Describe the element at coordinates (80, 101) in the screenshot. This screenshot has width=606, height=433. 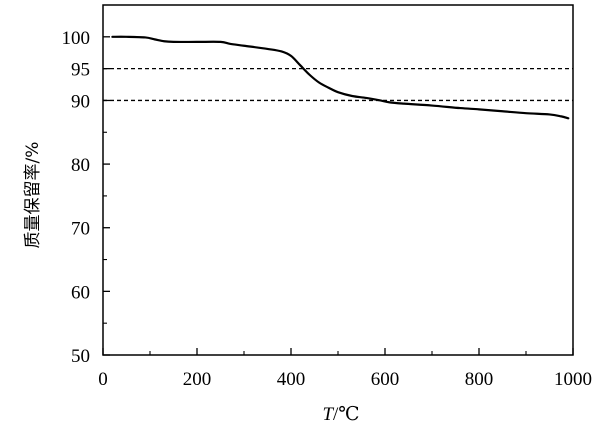
I see `y-tick-label: 90` at that location.